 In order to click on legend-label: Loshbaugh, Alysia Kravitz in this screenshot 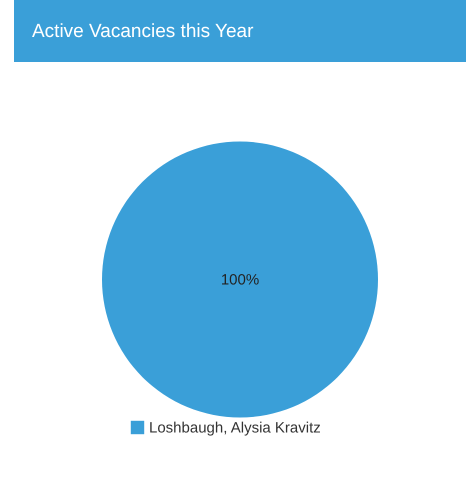, I will do `click(235, 428)`.